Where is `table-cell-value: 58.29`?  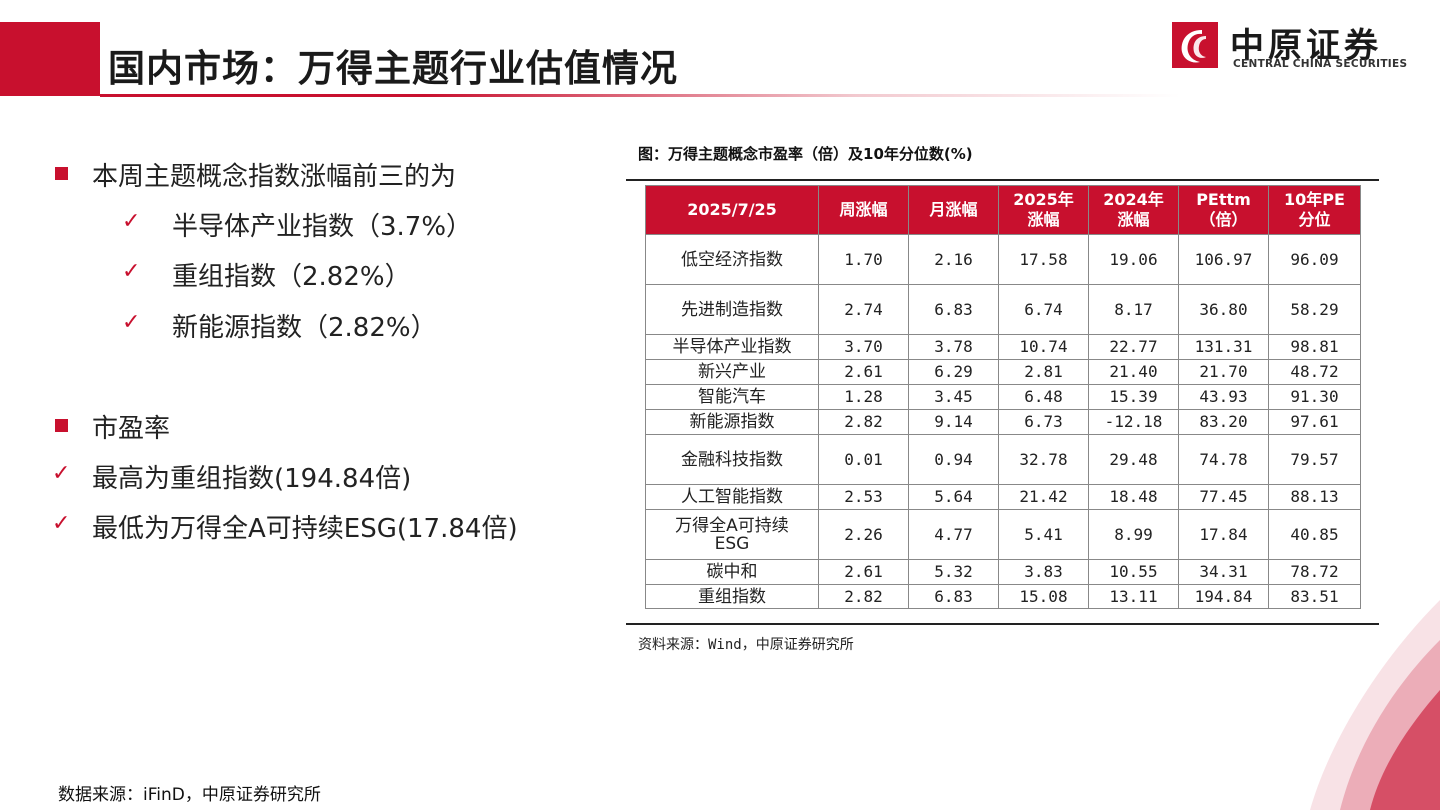 table-cell-value: 58.29 is located at coordinates (1314, 309).